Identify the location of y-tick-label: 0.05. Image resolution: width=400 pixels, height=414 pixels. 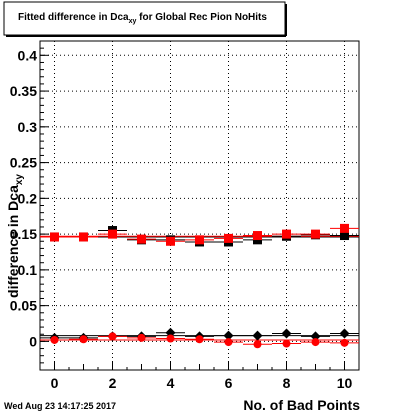
(23, 306).